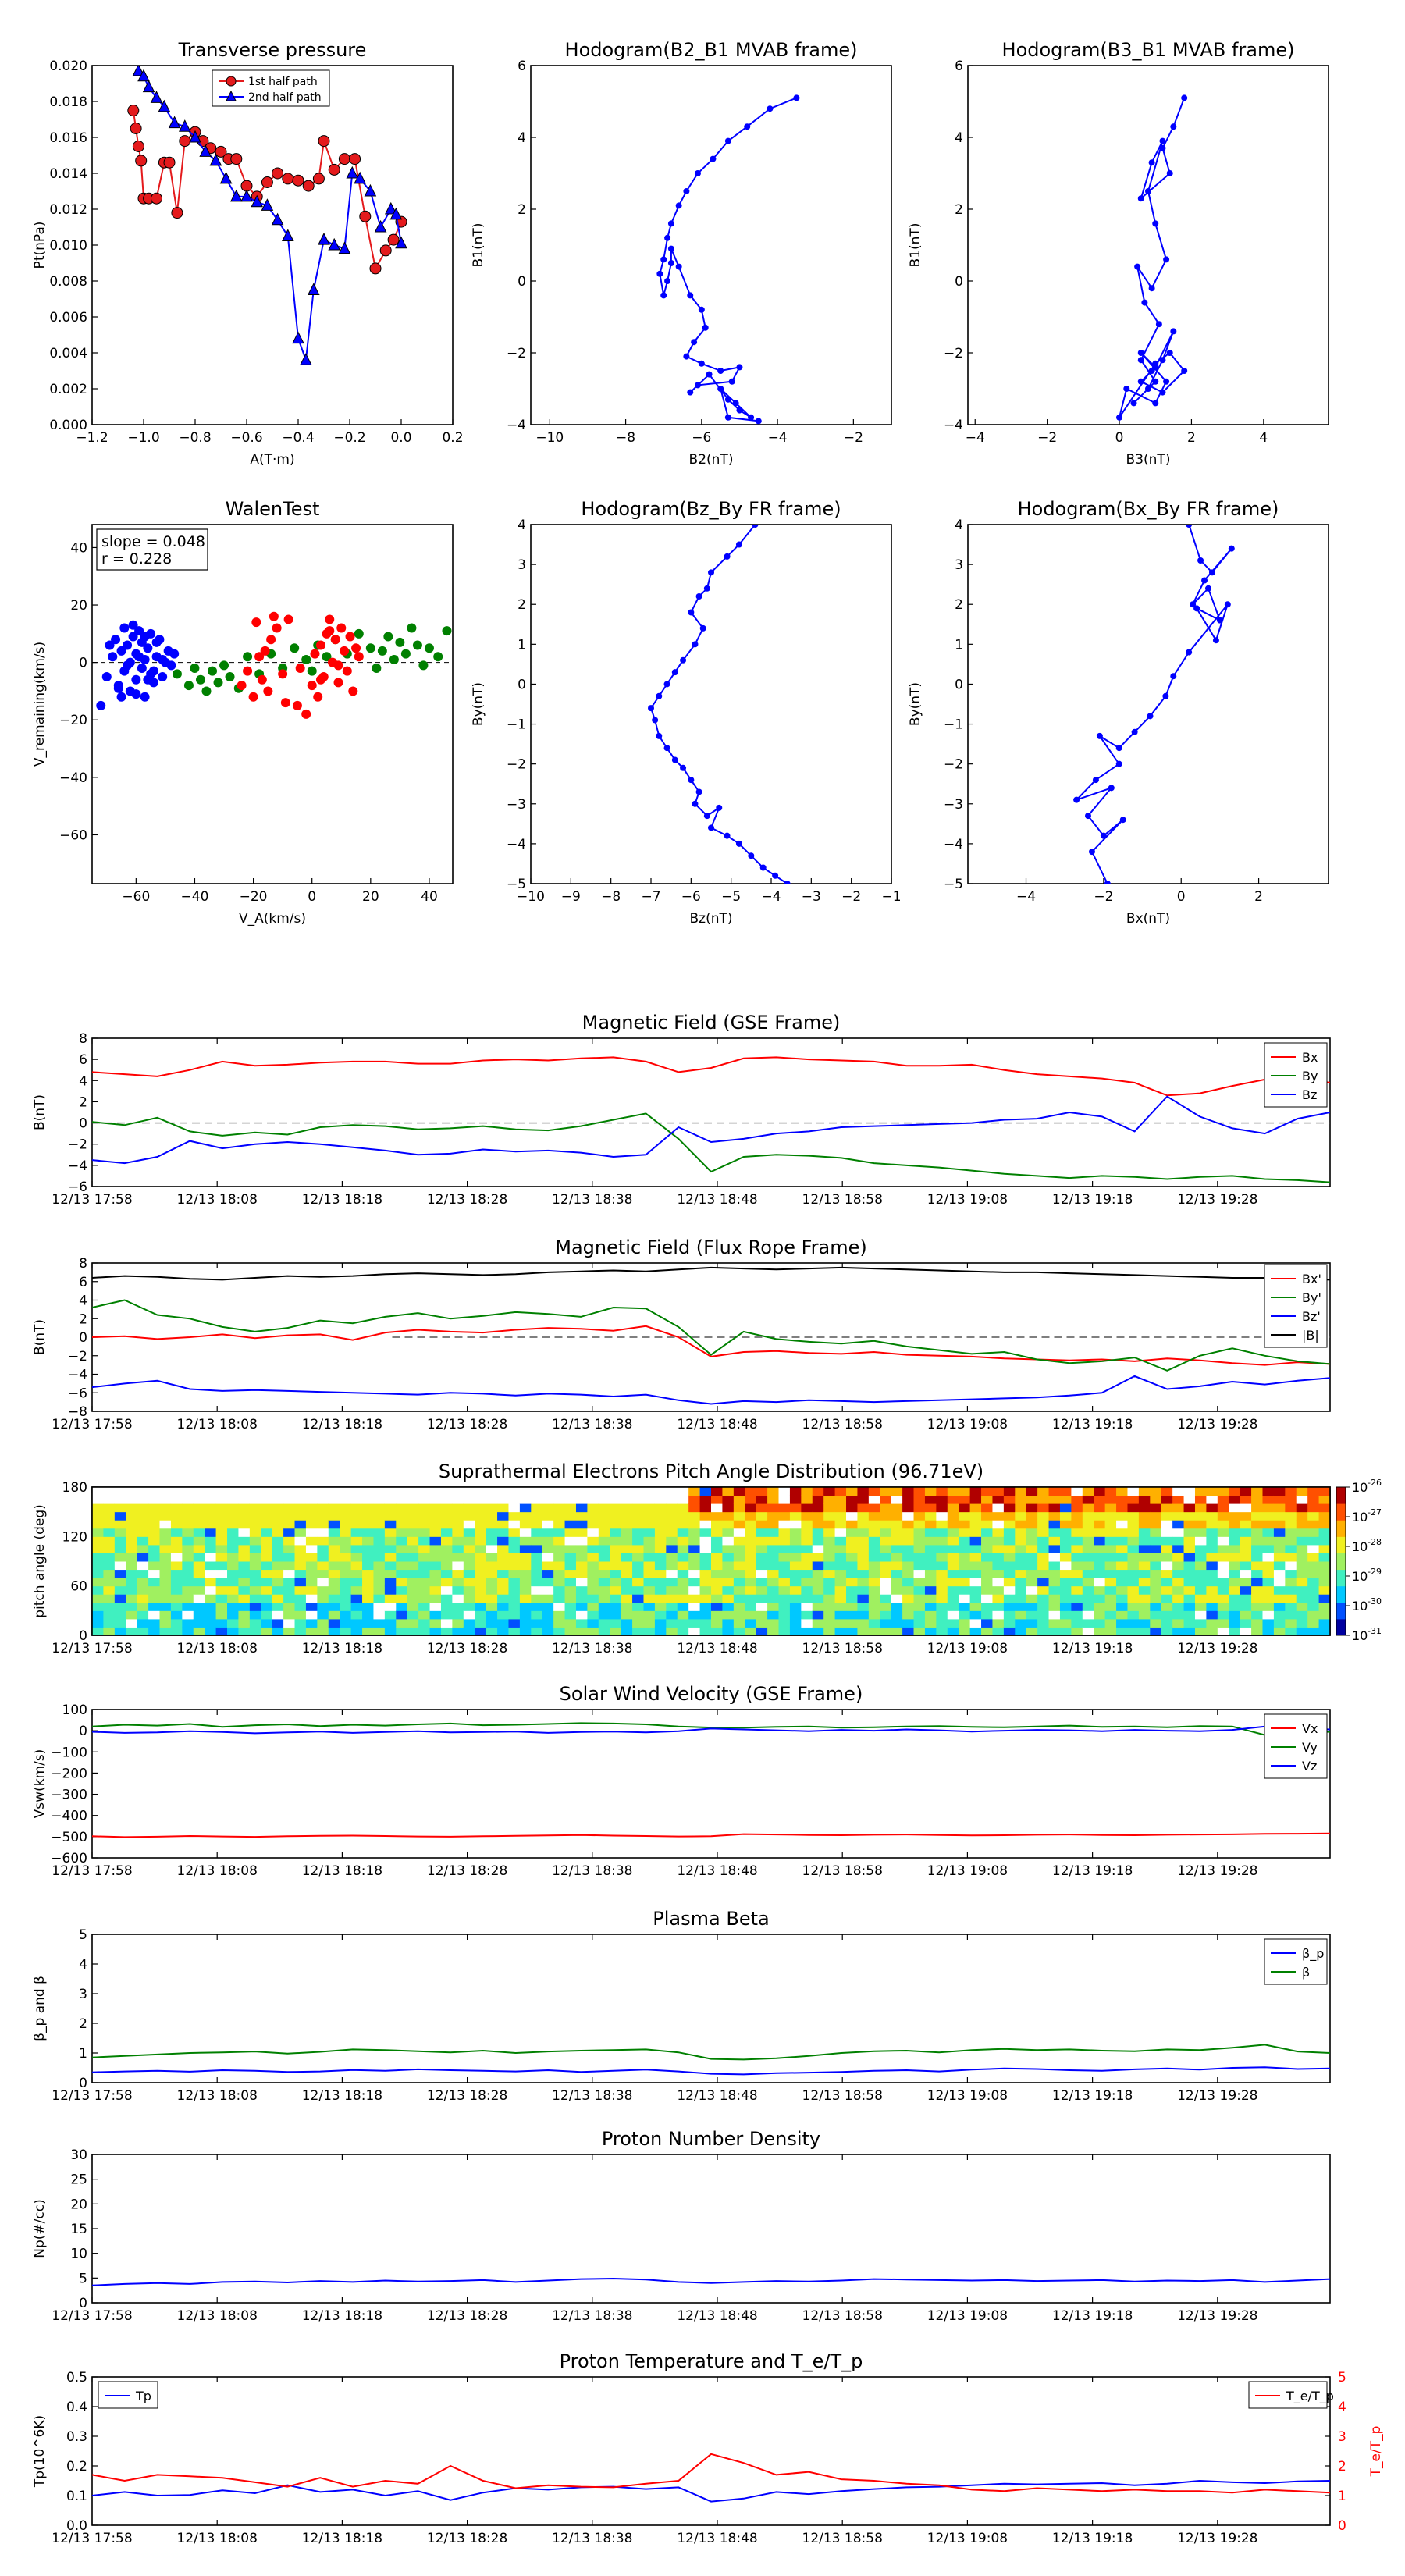 Image resolution: width=1405 pixels, height=2576 pixels. Describe the element at coordinates (342, 1871) in the screenshot. I see `x-tick-label: 12/13 18:18` at that location.